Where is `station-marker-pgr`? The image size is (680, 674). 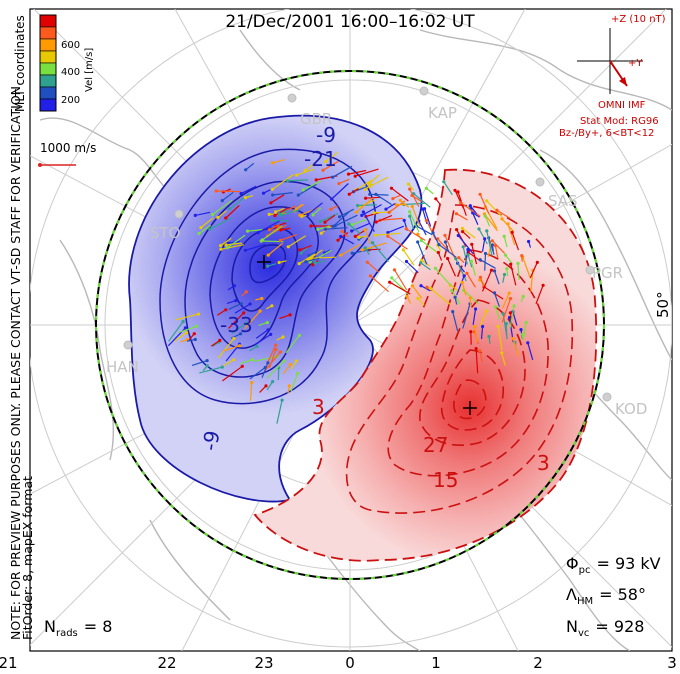
station-marker-pgr is located at coordinates (590, 270).